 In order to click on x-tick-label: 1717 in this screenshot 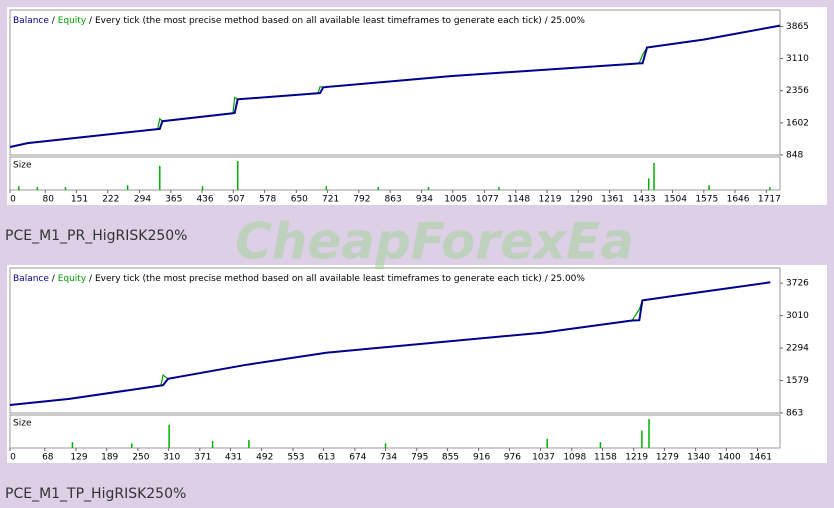, I will do `click(769, 200)`.